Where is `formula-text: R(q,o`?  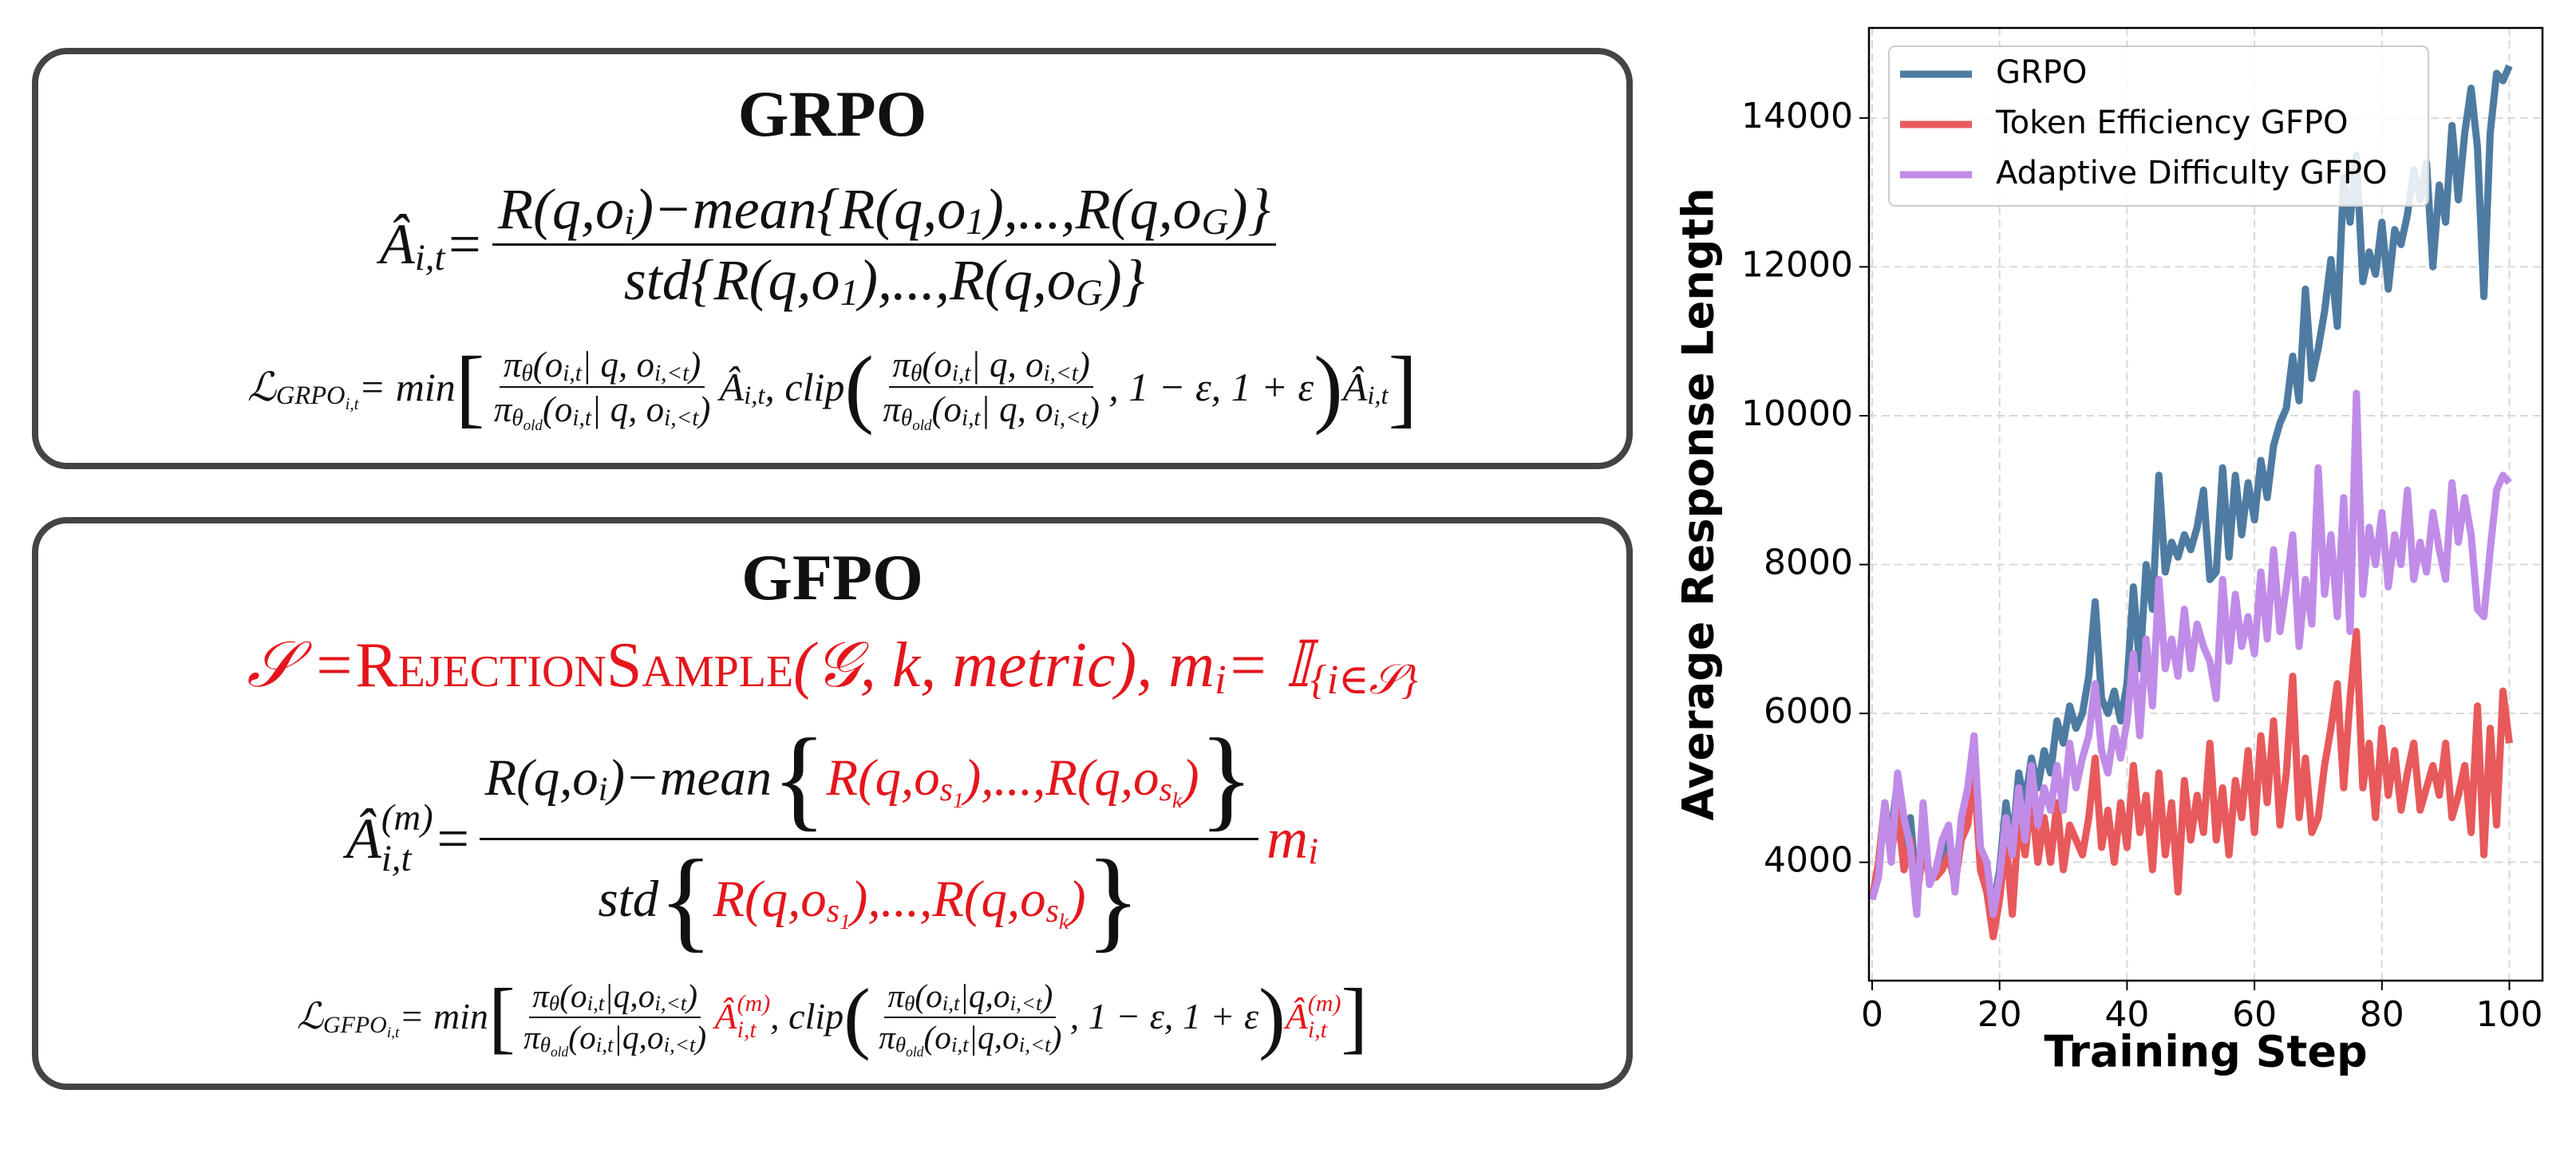
formula-text: R(q,o is located at coordinates (770, 899).